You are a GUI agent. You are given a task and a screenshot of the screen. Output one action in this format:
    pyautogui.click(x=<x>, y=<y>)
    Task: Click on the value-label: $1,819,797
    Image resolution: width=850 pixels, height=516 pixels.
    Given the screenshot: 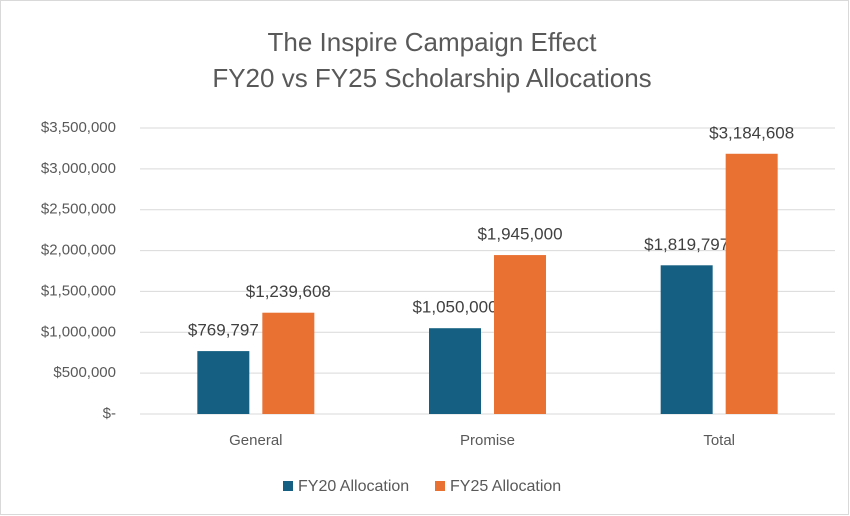 What is the action you would take?
    pyautogui.click(x=686, y=244)
    